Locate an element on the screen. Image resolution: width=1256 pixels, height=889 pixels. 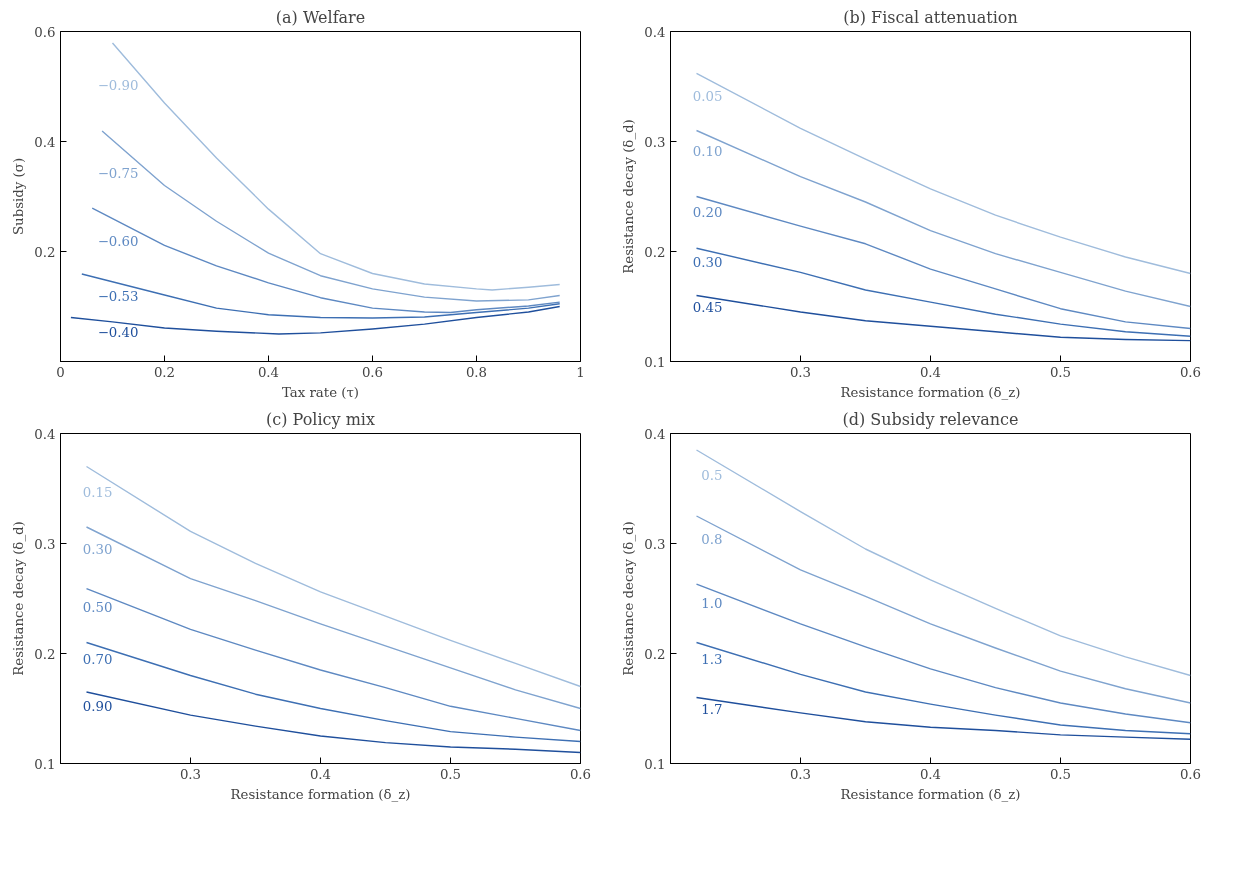
series-label: −0.53 is located at coordinates (118, 297).